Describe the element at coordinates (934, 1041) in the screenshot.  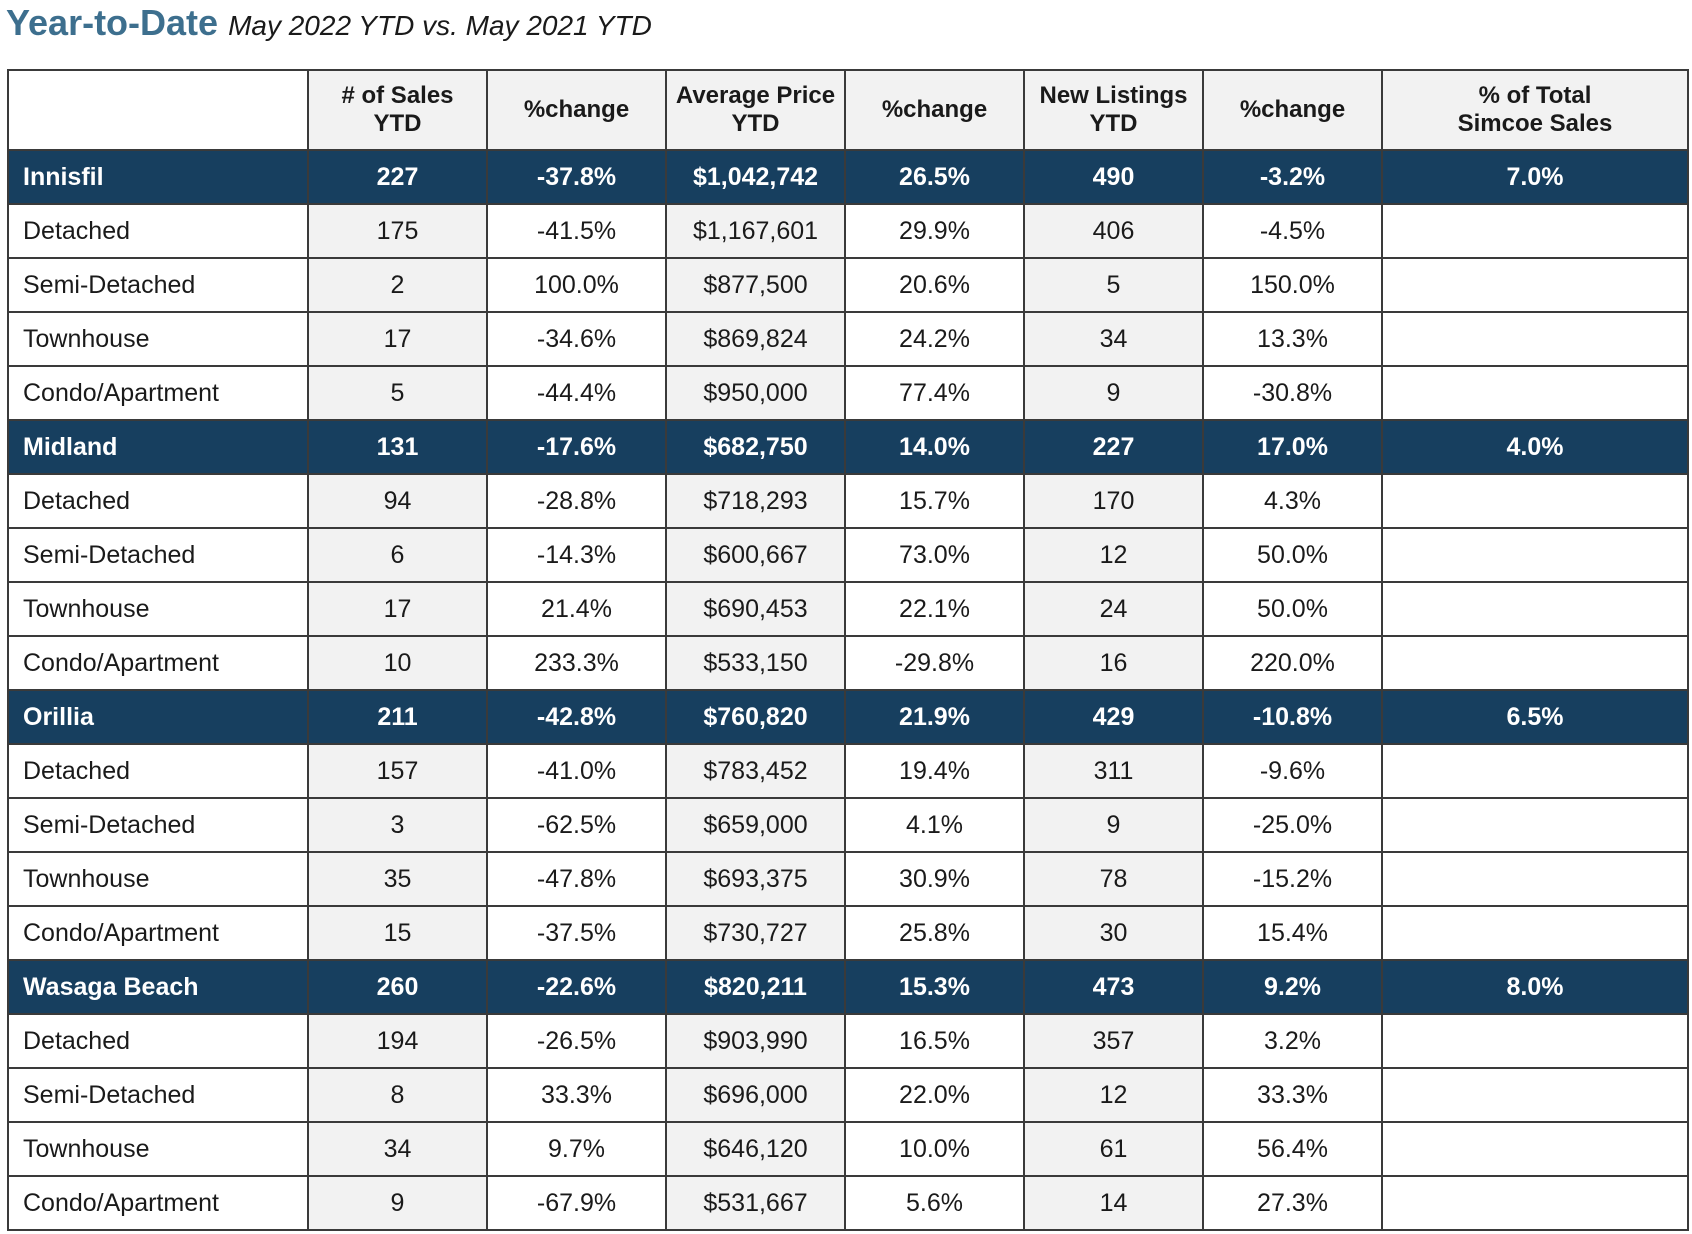
I see `price-change-cell: 16.5%` at that location.